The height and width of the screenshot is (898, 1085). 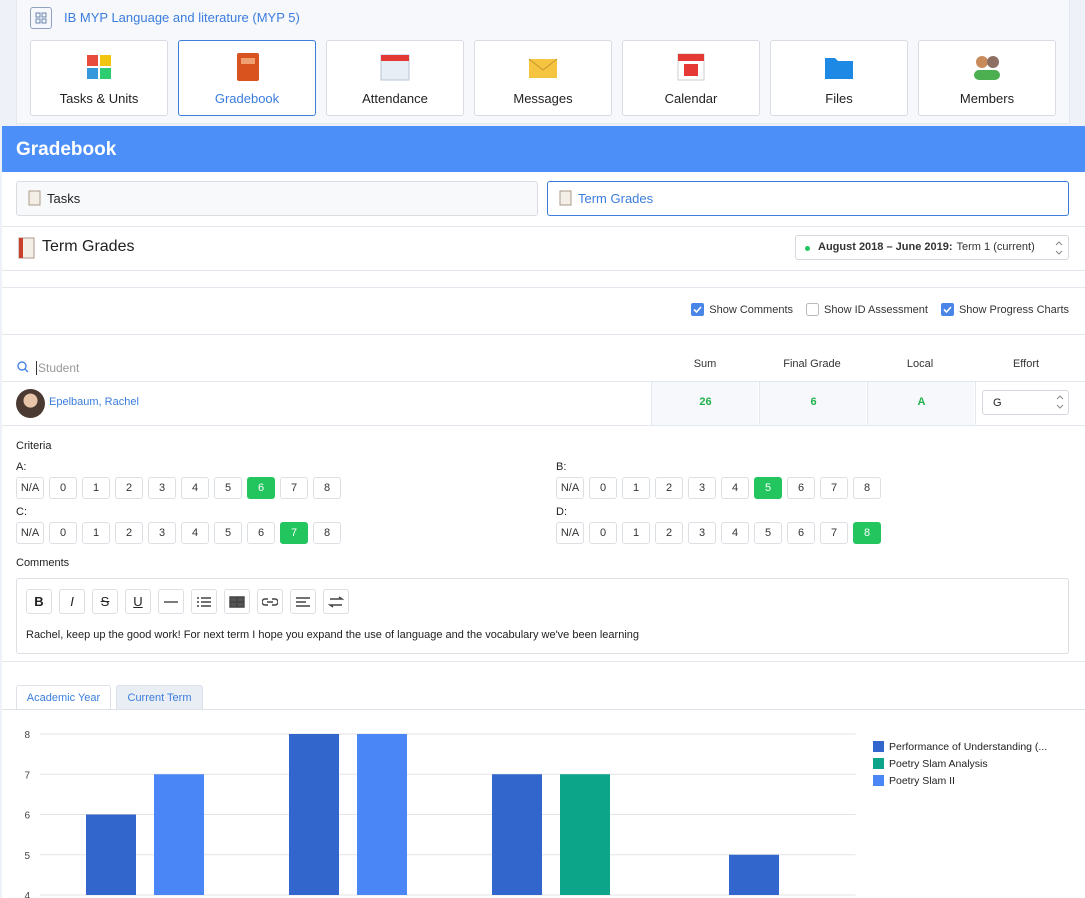 What do you see at coordinates (63, 697) in the screenshot?
I see `chart-tab: Academic Year` at bounding box center [63, 697].